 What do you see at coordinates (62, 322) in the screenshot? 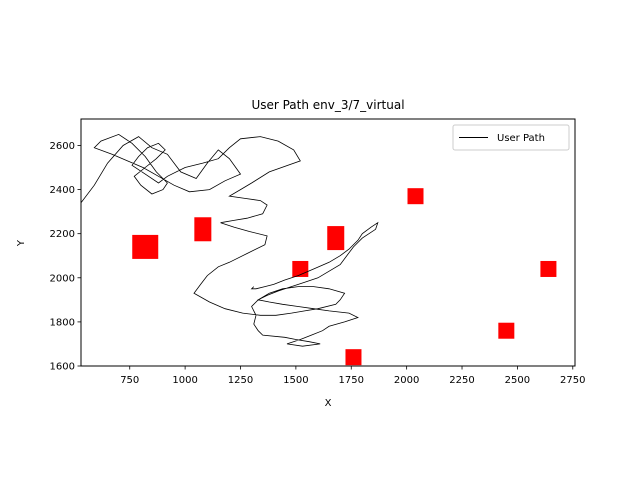
I see `y-tick-label: 1800` at bounding box center [62, 322].